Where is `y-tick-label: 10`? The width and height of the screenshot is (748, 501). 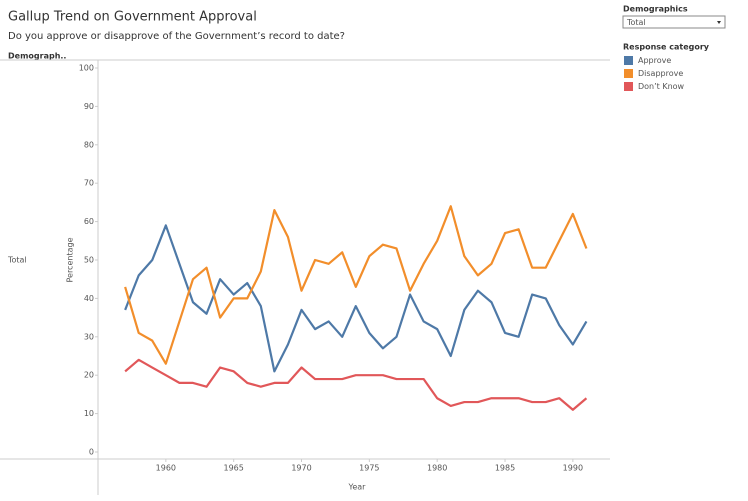 y-tick-label: 10 is located at coordinates (89, 413).